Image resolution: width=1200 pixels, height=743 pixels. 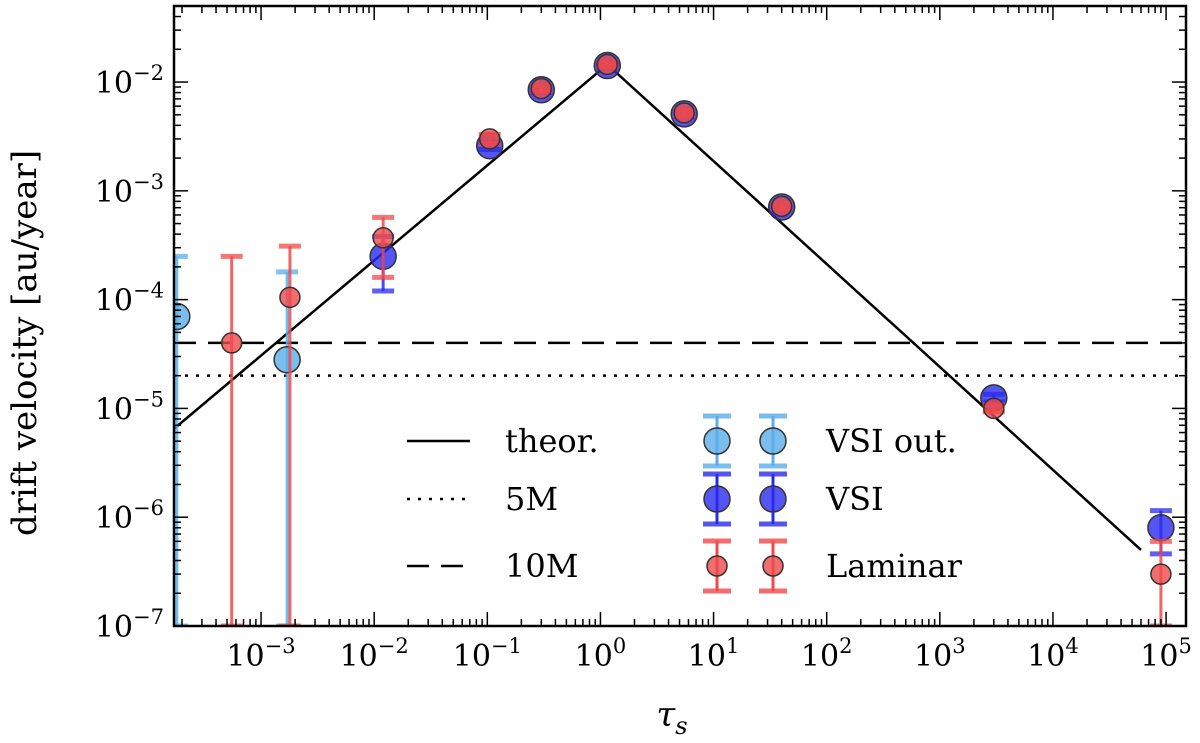 I want to click on y-tick-label: 10⁻³, so click(x=129, y=190).